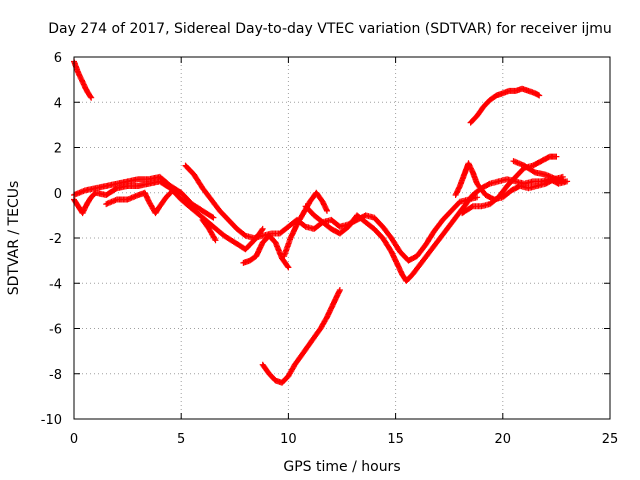  I want to click on series-arc-l, so click(509, 185).